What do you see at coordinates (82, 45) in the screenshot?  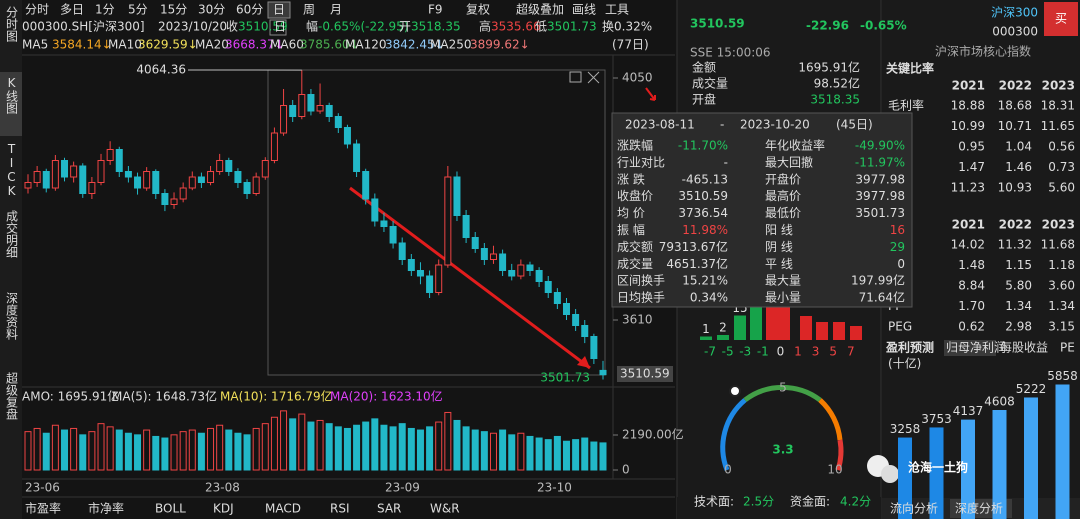 I see `ma-value: 3584.14↓` at bounding box center [82, 45].